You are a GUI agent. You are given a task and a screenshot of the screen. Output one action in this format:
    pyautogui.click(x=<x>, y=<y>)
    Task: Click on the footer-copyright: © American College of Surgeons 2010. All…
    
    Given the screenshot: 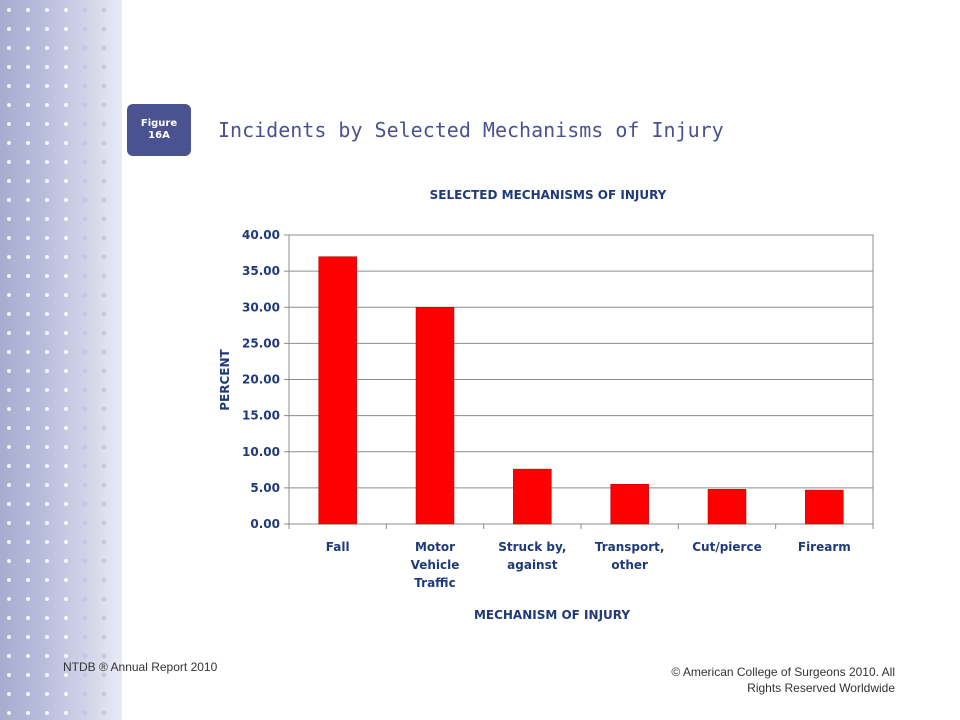 What is the action you would take?
    pyautogui.click(x=775, y=680)
    